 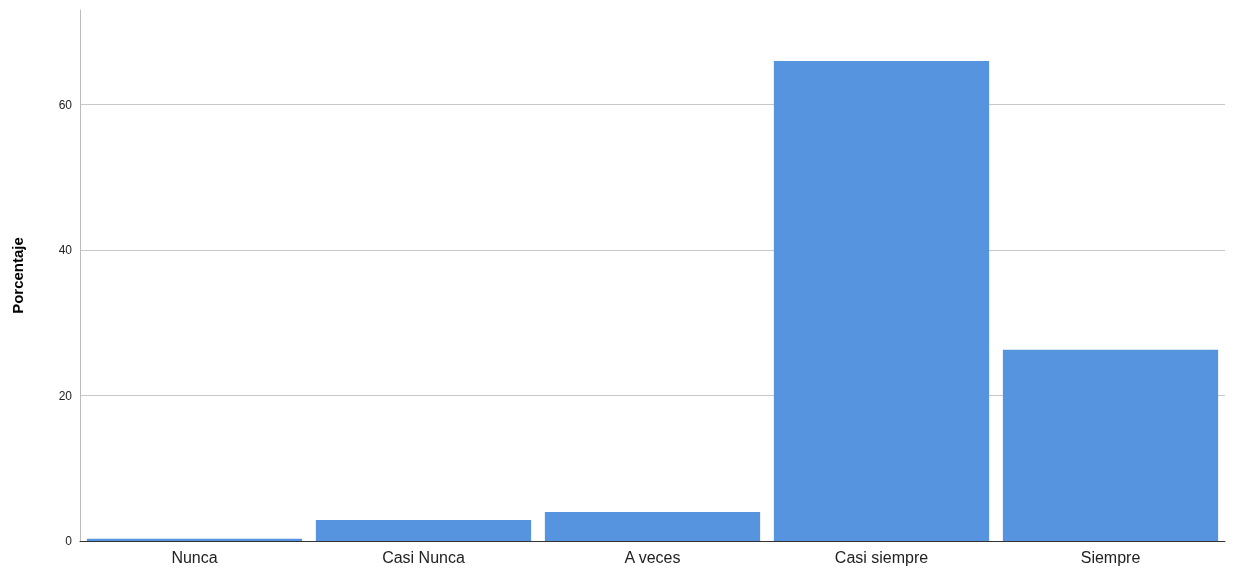 What do you see at coordinates (69, 541) in the screenshot?
I see `y-tick-label: 0` at bounding box center [69, 541].